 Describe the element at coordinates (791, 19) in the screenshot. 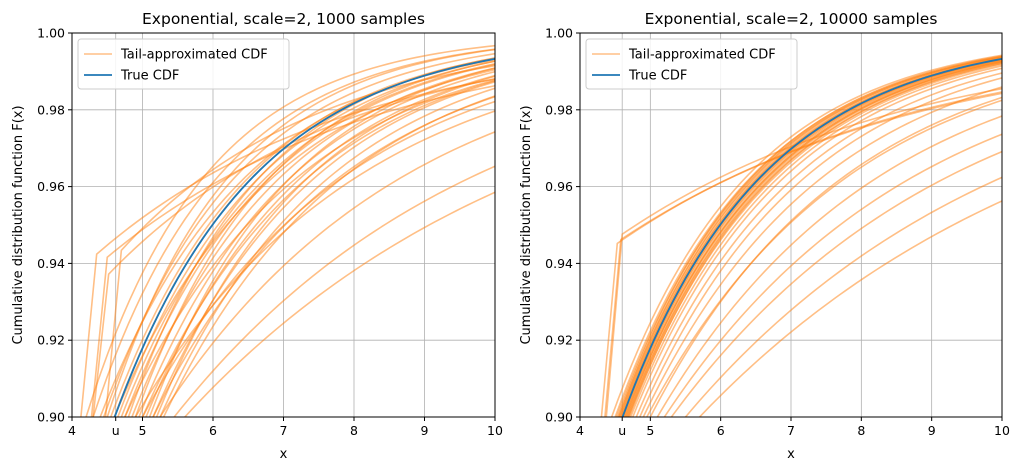

I see `chart-title: Exponential, scale=2, 10000 samples` at that location.